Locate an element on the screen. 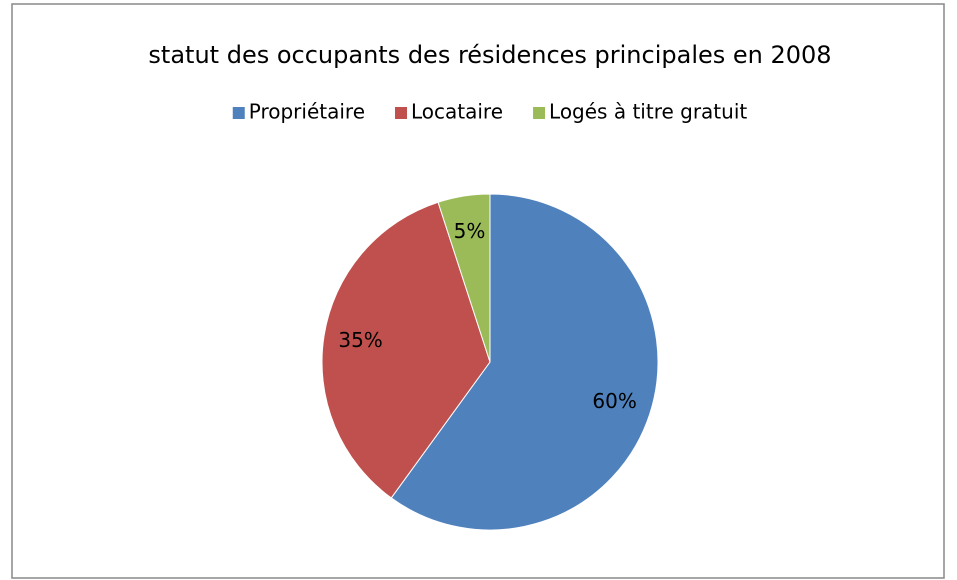 The height and width of the screenshot is (580, 957). legend-label: Propriétaire is located at coordinates (307, 112).